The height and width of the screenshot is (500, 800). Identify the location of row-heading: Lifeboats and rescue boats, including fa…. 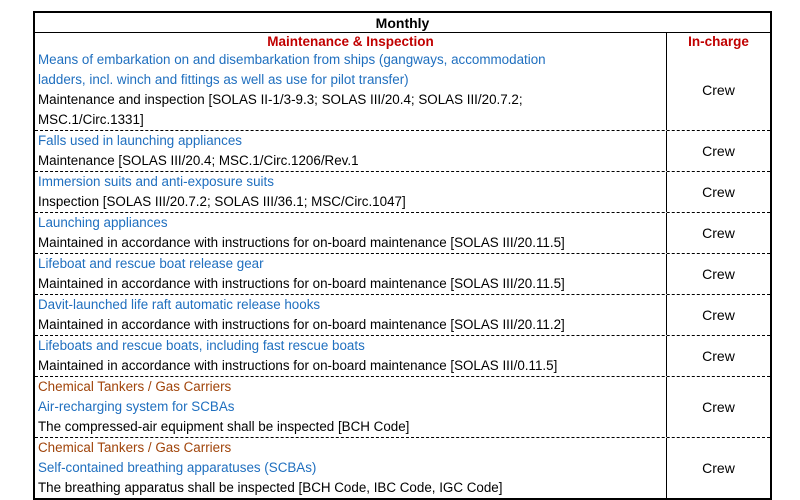
(201, 345).